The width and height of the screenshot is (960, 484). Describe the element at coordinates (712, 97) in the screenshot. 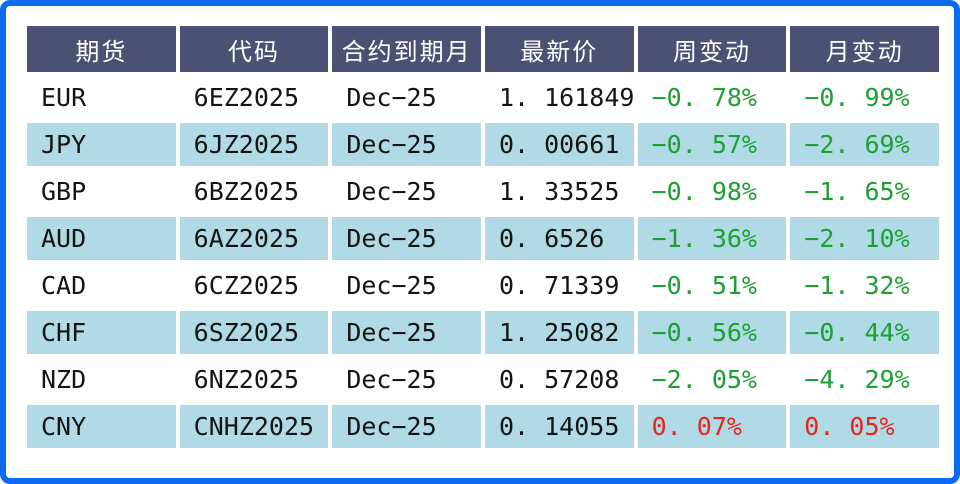

I see `cell-week-change: −0. 78%` at that location.